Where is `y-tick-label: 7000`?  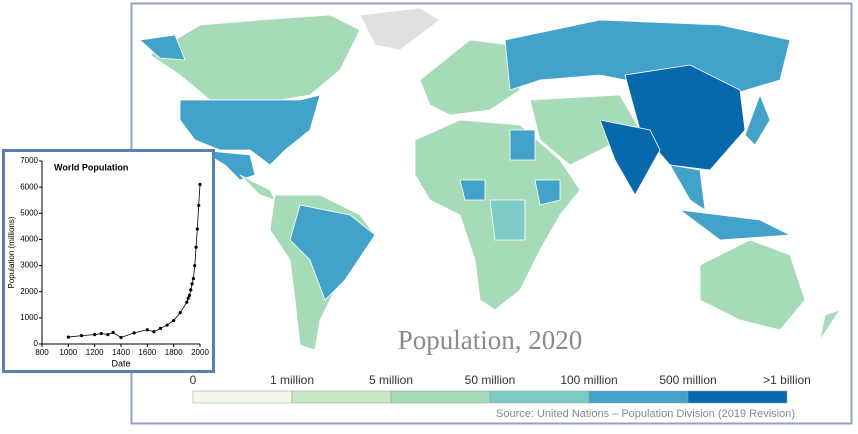
y-tick-label: 7000 is located at coordinates (29, 160).